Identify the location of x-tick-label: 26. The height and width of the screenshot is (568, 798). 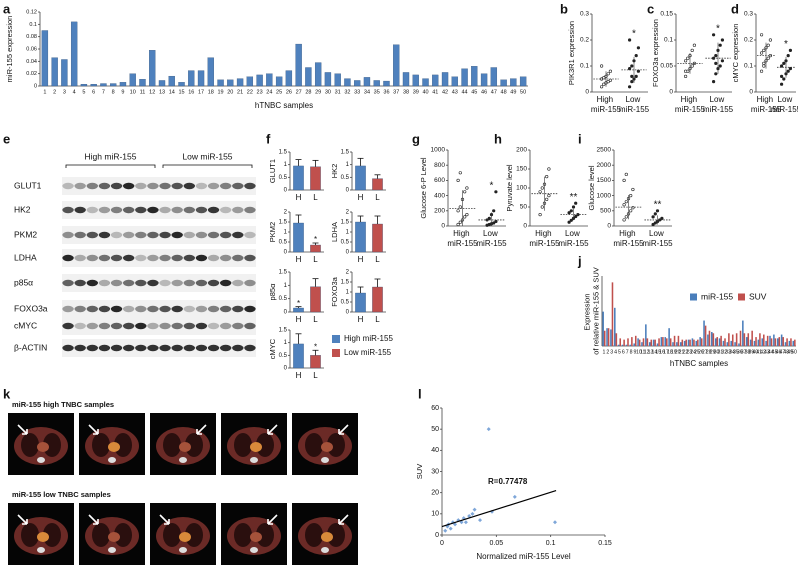
(701, 352).